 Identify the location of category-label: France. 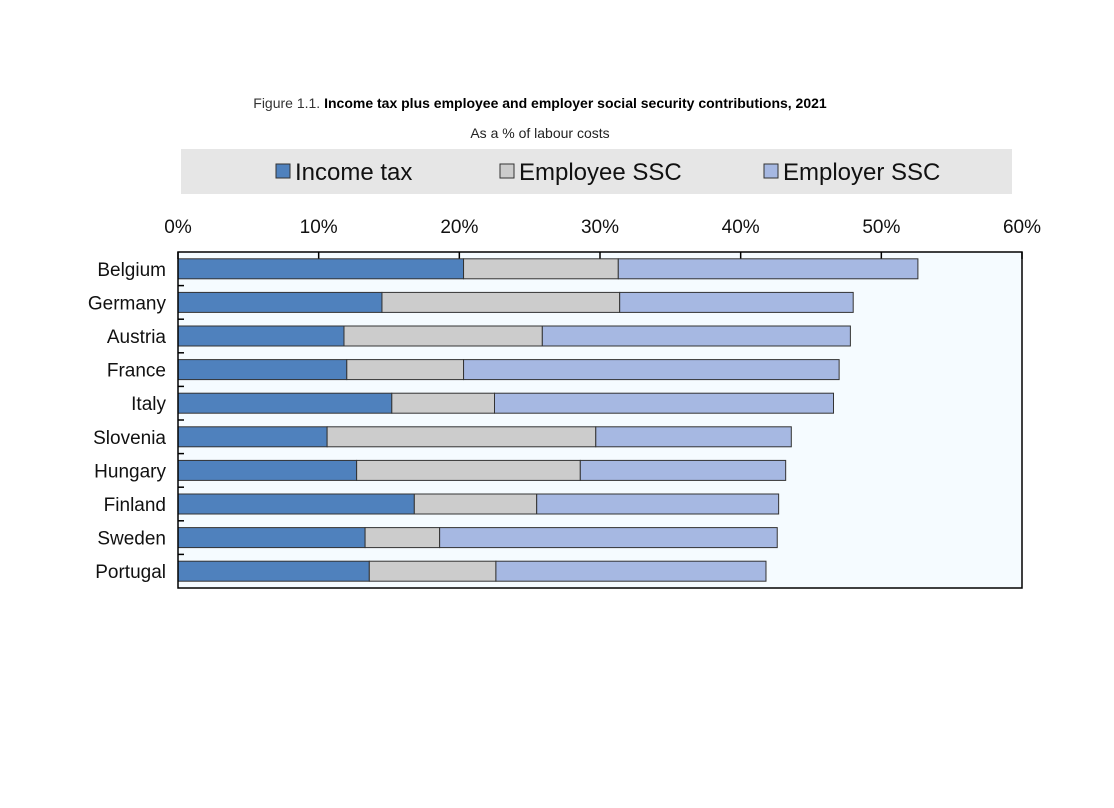
(136, 371).